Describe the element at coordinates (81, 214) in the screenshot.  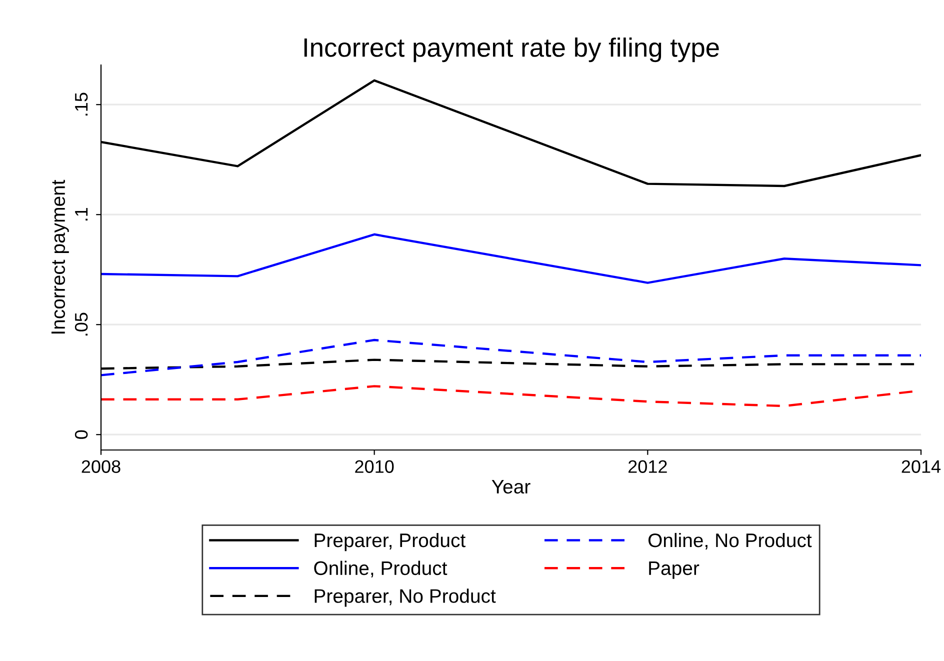
I see `y-tick-label: .1` at that location.